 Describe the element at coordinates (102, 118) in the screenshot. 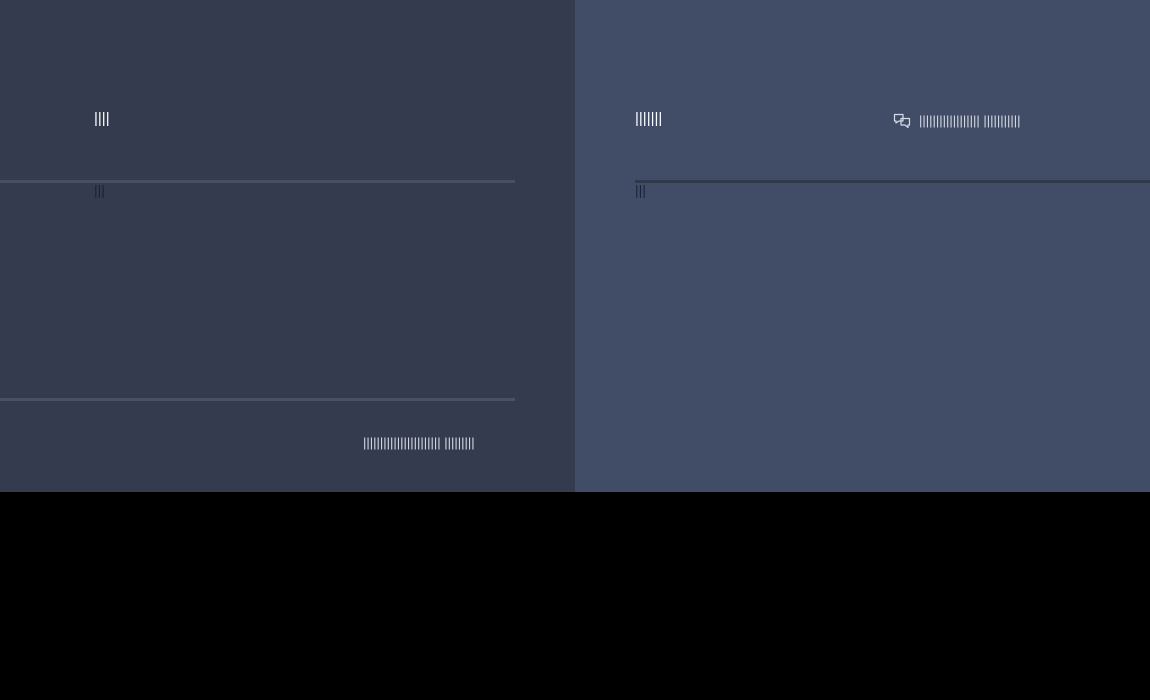

I see `left-panel-heading: ||||` at that location.